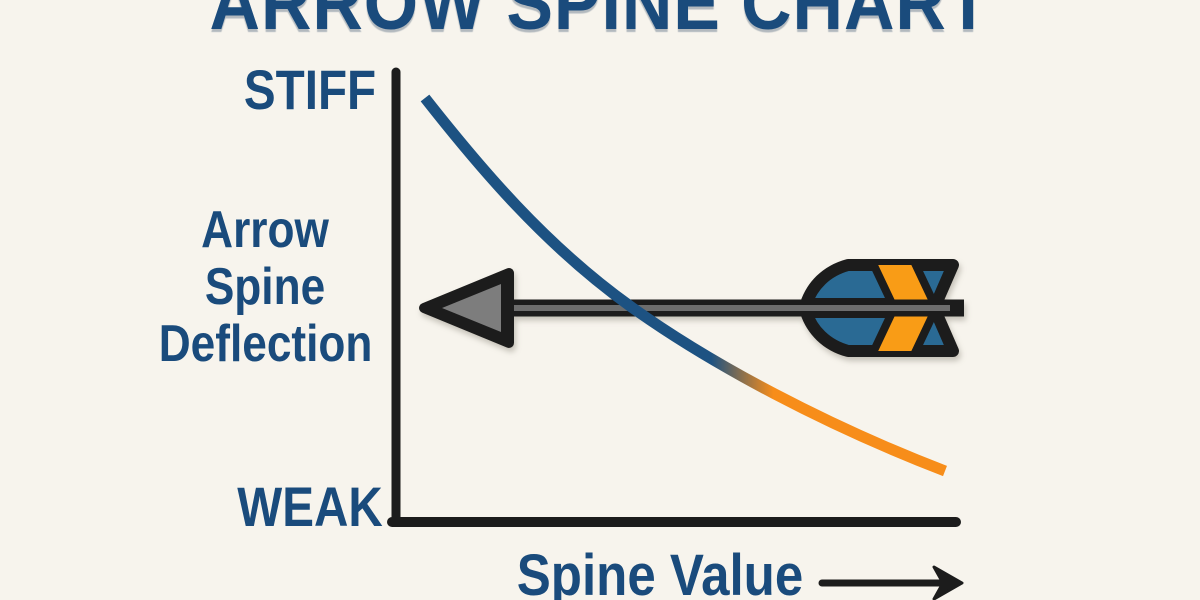 The width and height of the screenshot is (1200, 600). Describe the element at coordinates (879, 331) in the screenshot. I see `fletching-bottom` at that location.